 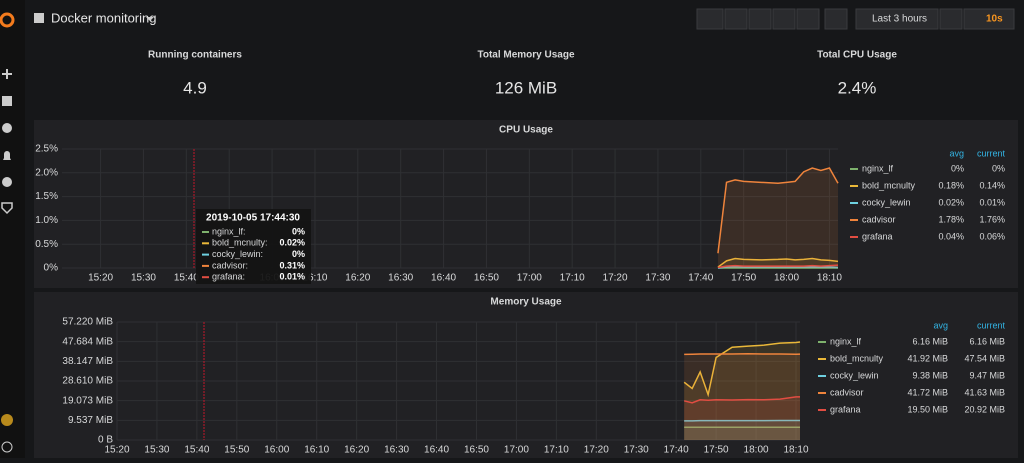 I want to click on tooltip-value: 0.31%, so click(x=292, y=265).